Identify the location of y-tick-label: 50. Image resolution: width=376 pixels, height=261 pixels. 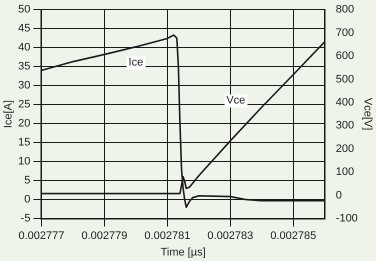
(24, 10).